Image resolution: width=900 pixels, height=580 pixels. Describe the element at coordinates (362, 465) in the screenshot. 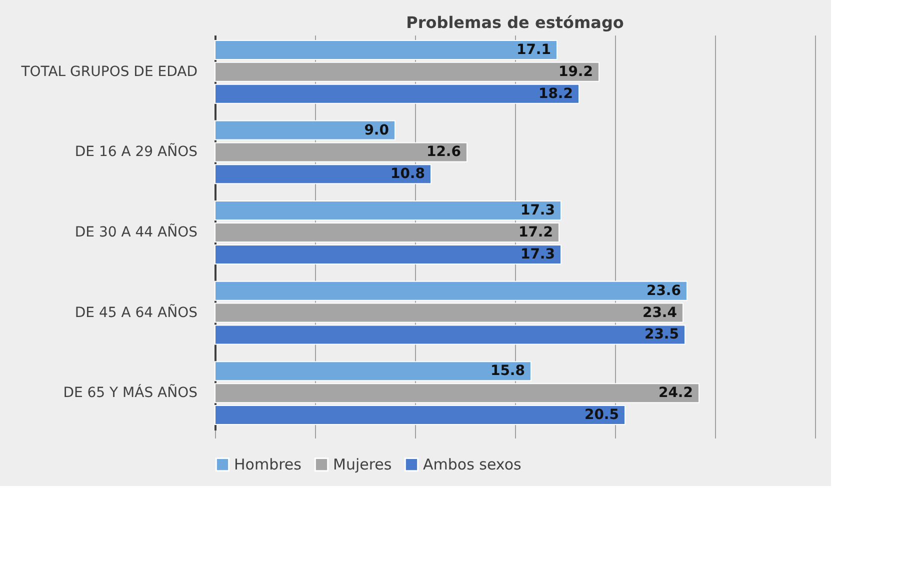

I see `legend-label: Mujeres` at that location.